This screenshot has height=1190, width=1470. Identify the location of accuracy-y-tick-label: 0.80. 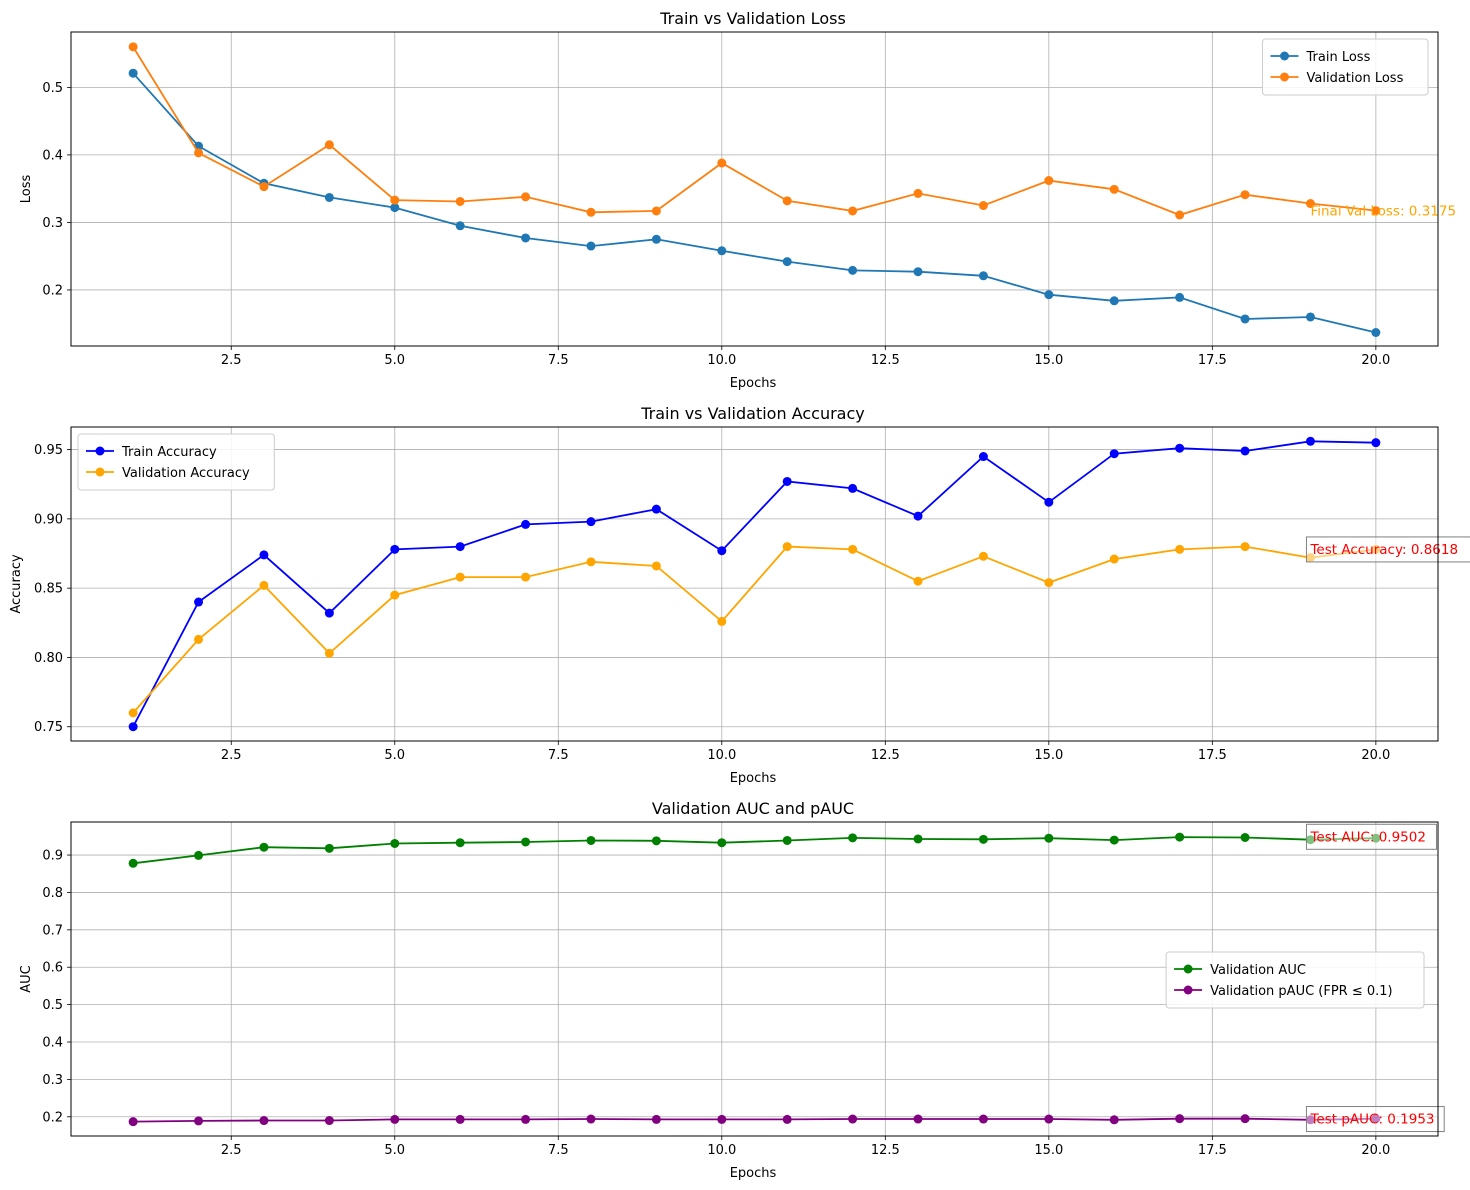
(48, 658).